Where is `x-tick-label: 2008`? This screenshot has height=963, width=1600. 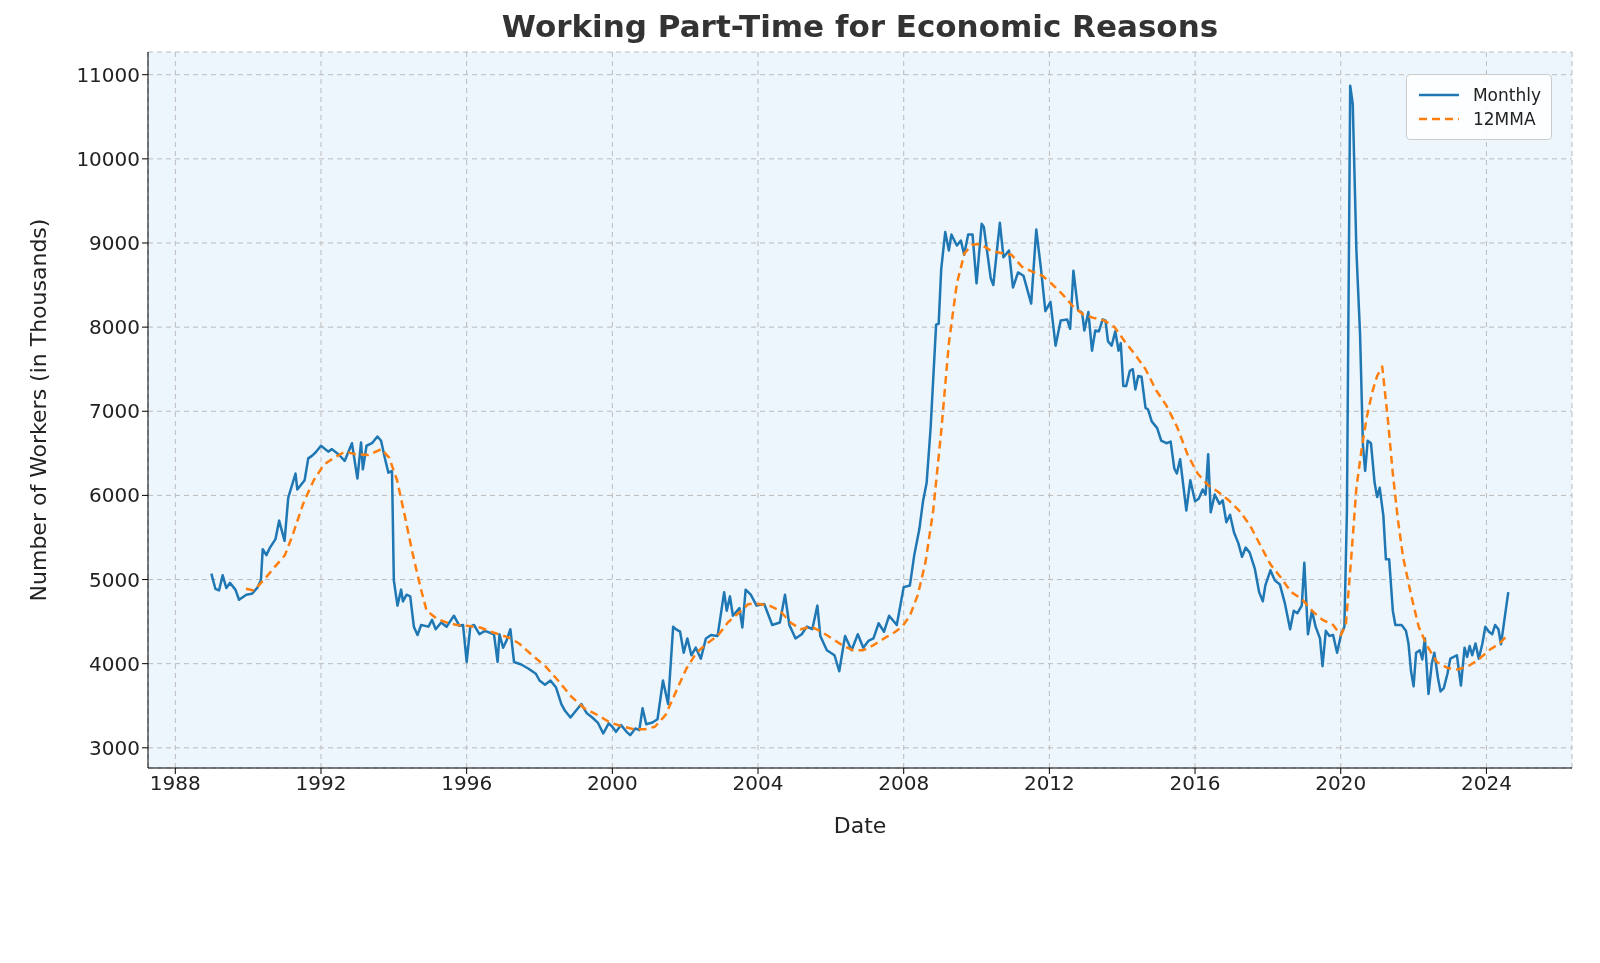
x-tick-label: 2008 is located at coordinates (904, 783).